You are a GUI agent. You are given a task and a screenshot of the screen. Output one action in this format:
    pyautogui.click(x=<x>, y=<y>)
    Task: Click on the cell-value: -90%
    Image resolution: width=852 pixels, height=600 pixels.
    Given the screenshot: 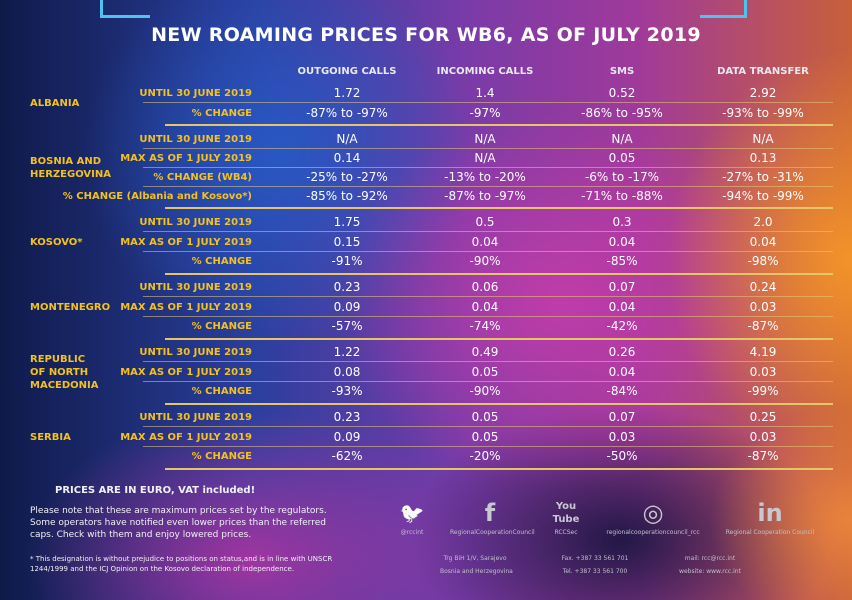 What is the action you would take?
    pyautogui.click(x=485, y=391)
    